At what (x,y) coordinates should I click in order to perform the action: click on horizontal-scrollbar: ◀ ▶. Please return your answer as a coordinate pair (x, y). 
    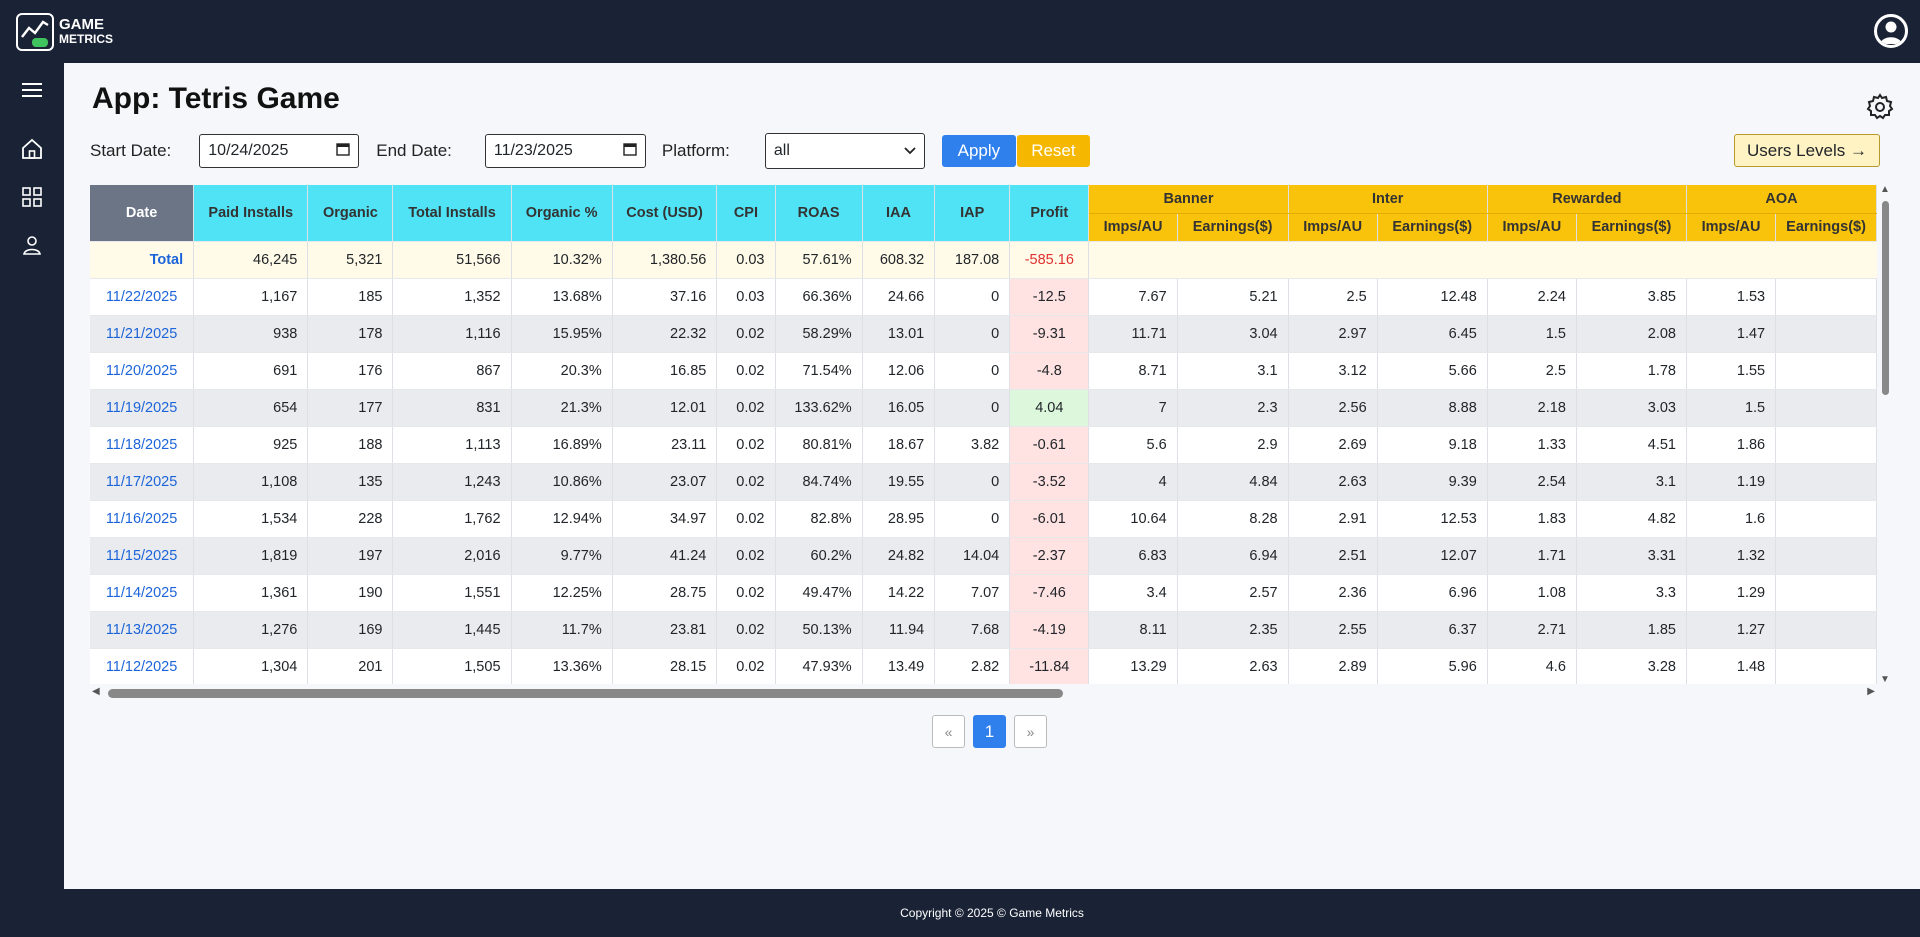
    Looking at the image, I should click on (983, 692).